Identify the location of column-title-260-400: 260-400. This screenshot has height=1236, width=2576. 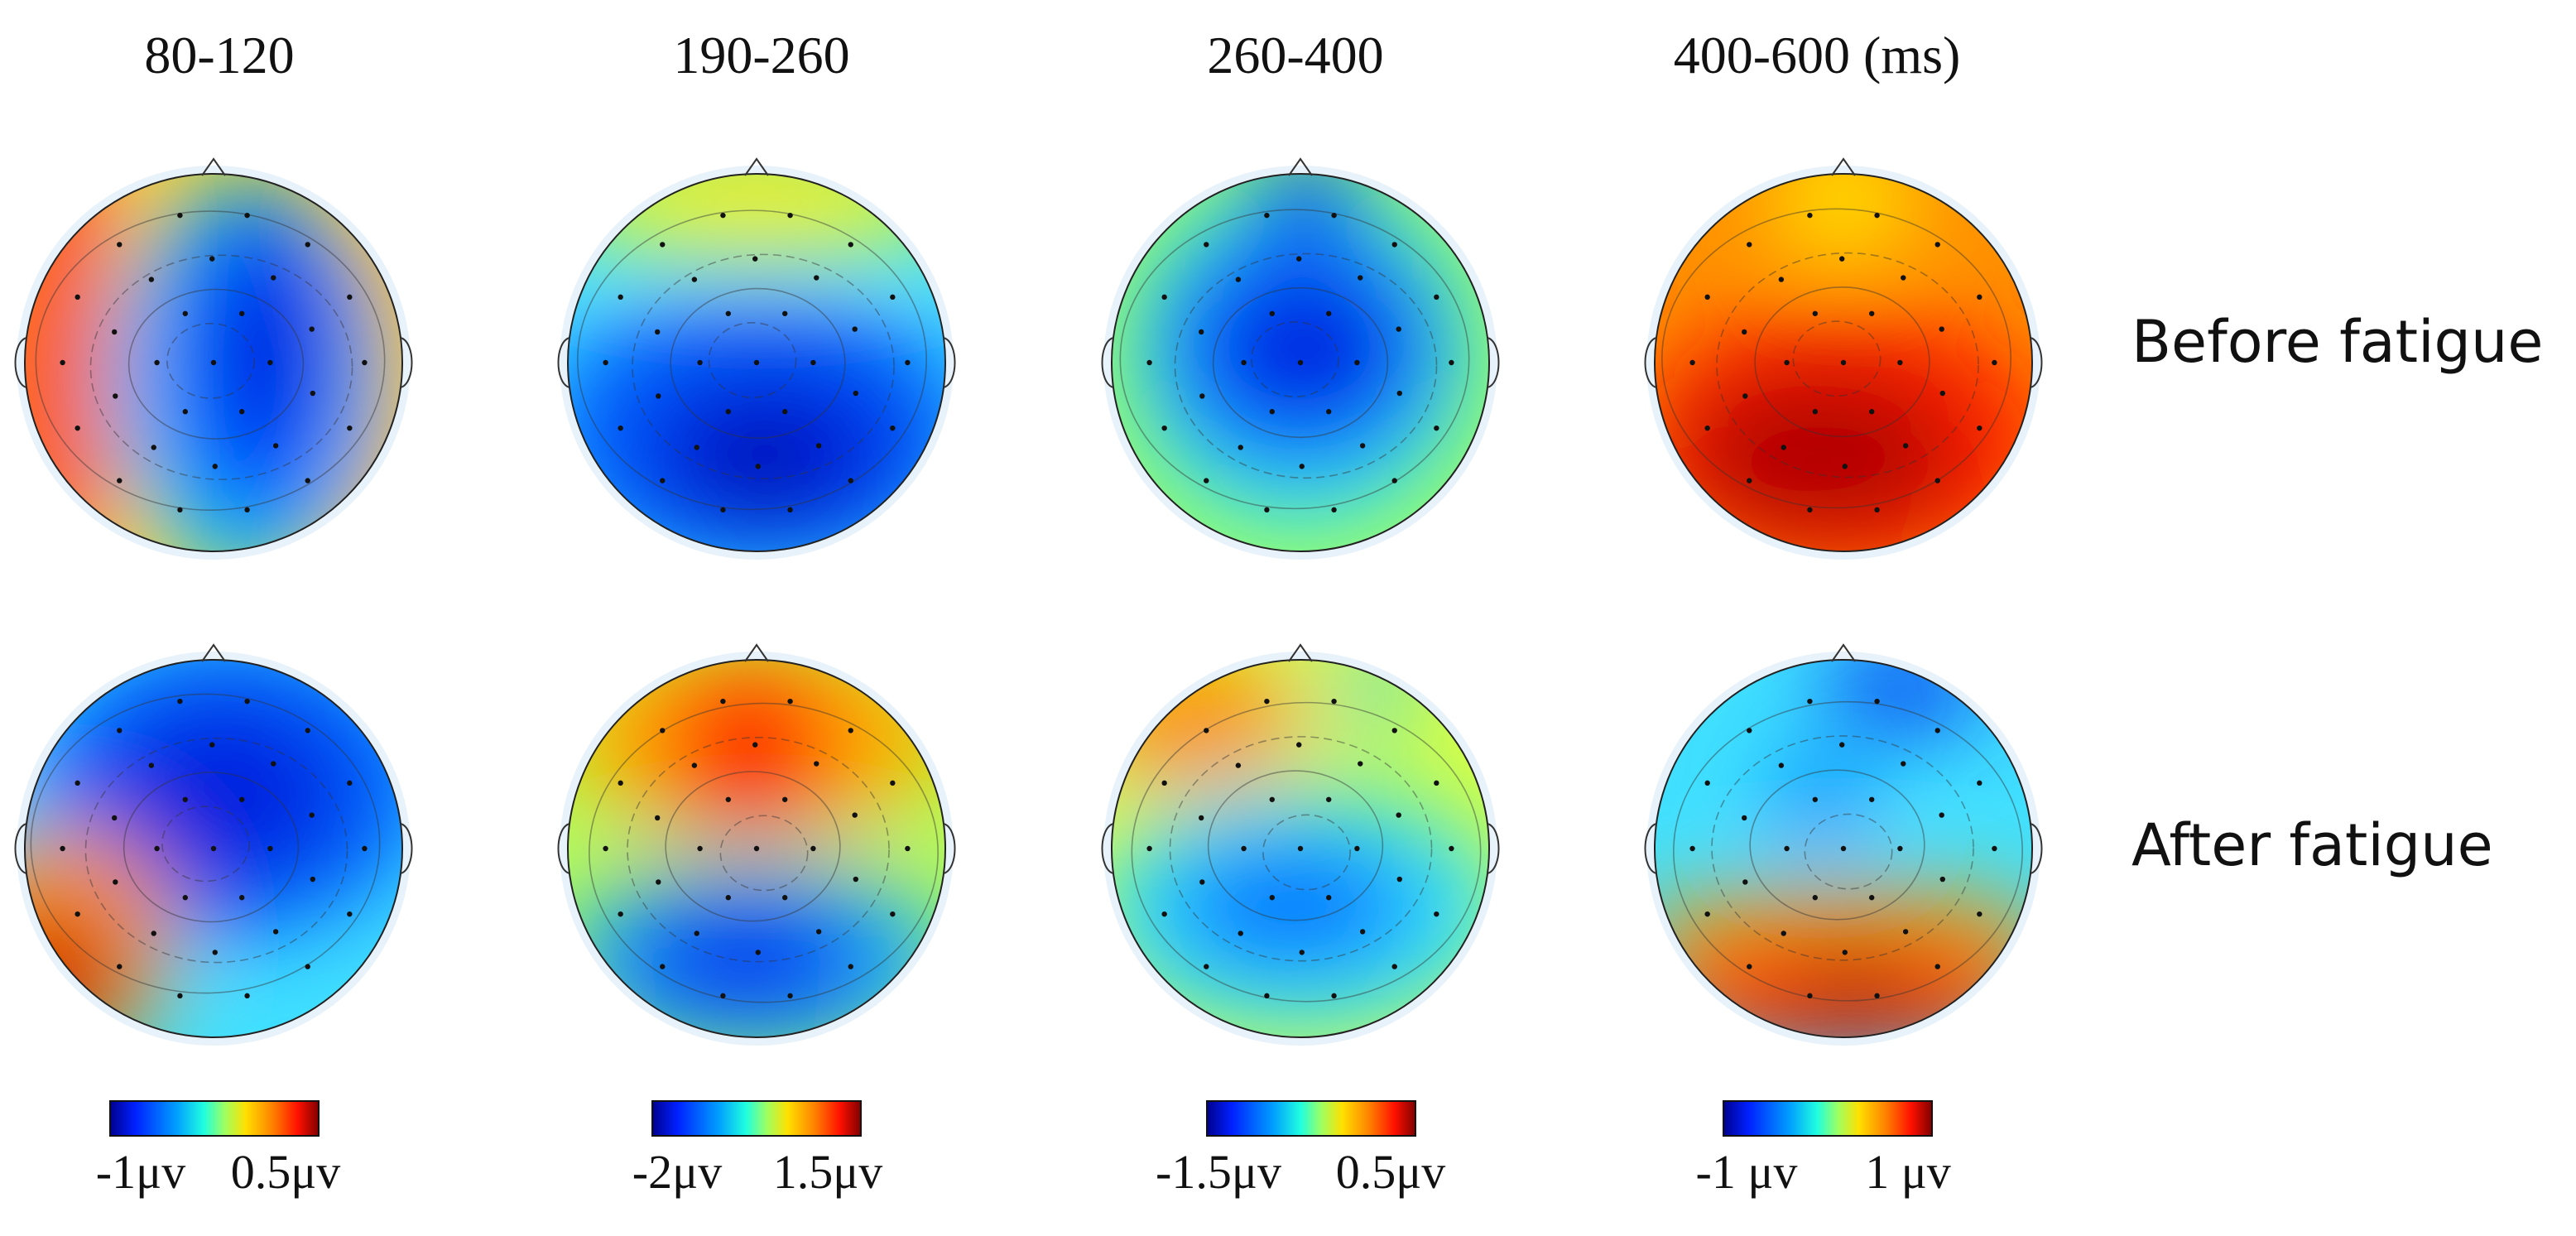
(1295, 55).